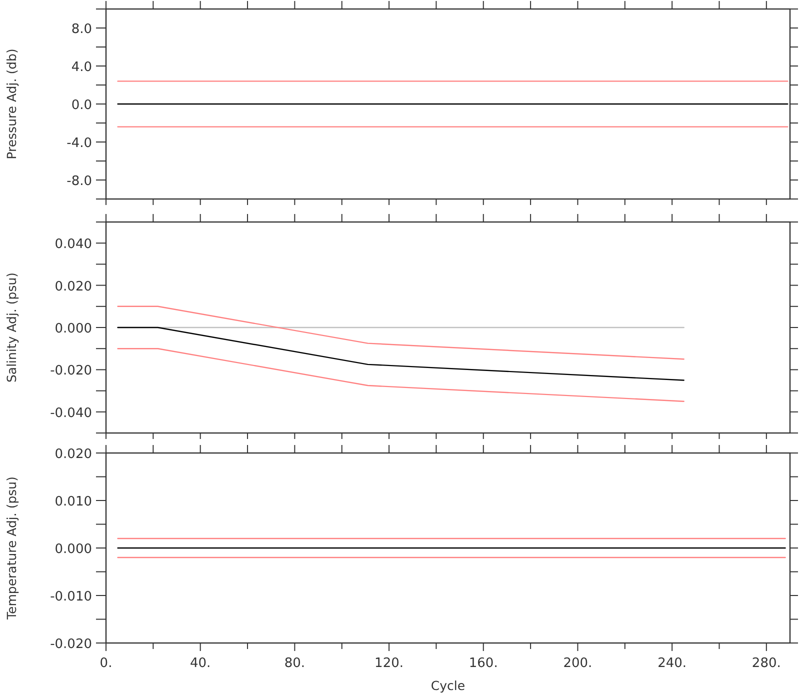 This screenshot has width=800, height=700. Describe the element at coordinates (106, 663) in the screenshot. I see `x-tick-label: 0.` at that location.